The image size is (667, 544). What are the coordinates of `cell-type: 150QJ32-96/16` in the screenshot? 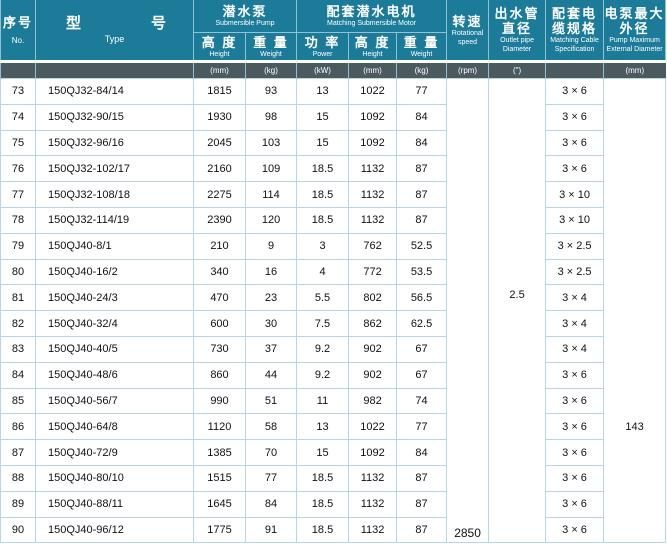 It's located at (114, 143).